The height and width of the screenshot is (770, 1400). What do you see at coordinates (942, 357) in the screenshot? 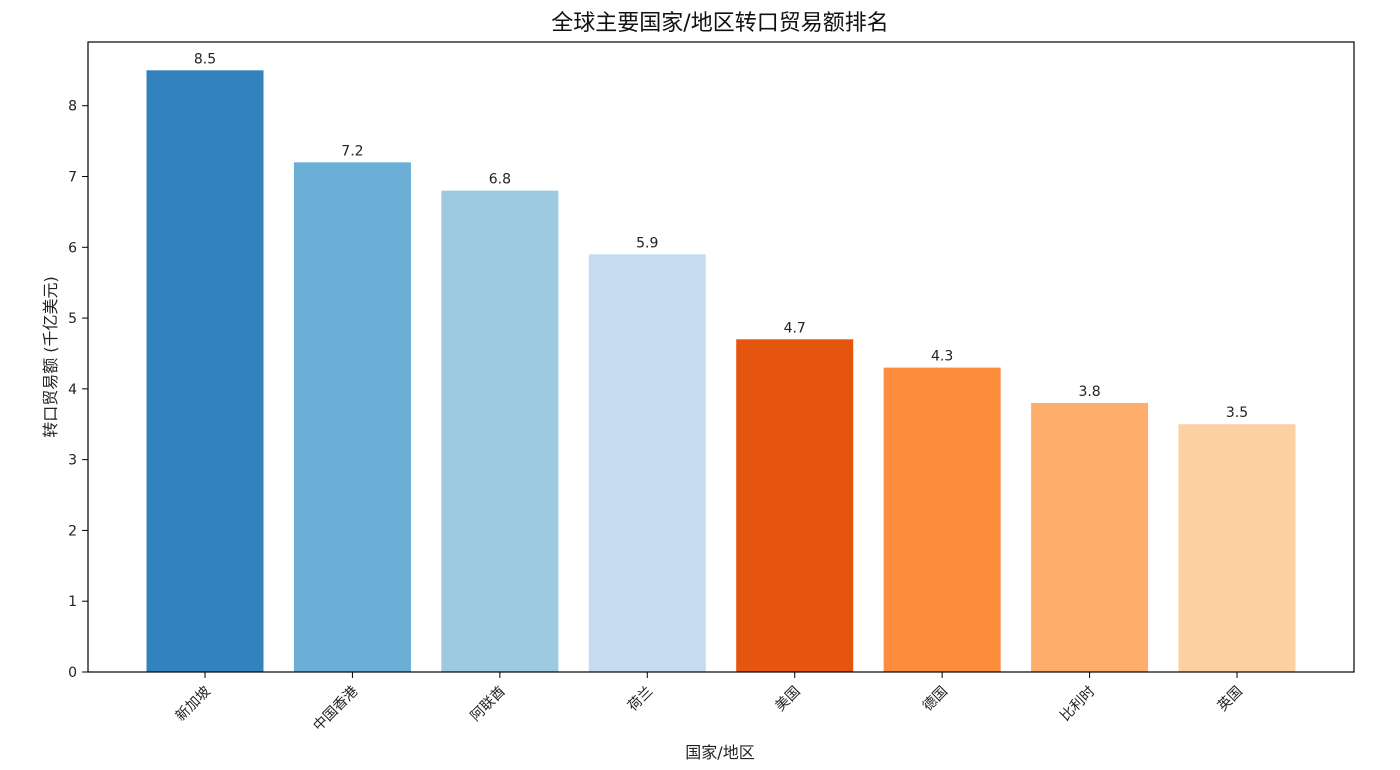
I see `bar-value-label: 4.3` at bounding box center [942, 357].